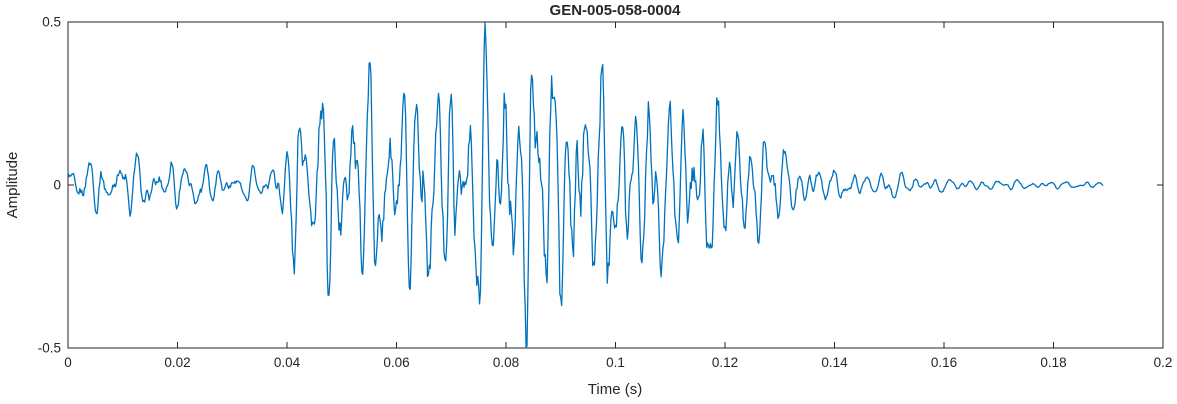 Image resolution: width=1177 pixels, height=404 pixels. I want to click on x-tick-label: 0.04, so click(287, 362).